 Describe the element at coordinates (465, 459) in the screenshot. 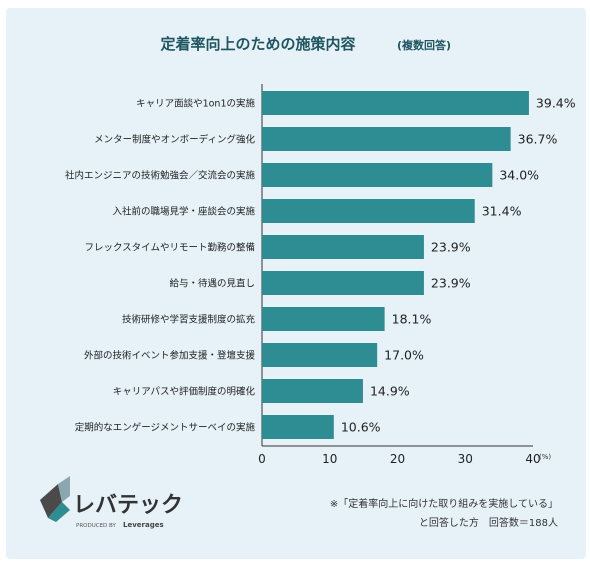

I see `x-tick-label: 30` at that location.